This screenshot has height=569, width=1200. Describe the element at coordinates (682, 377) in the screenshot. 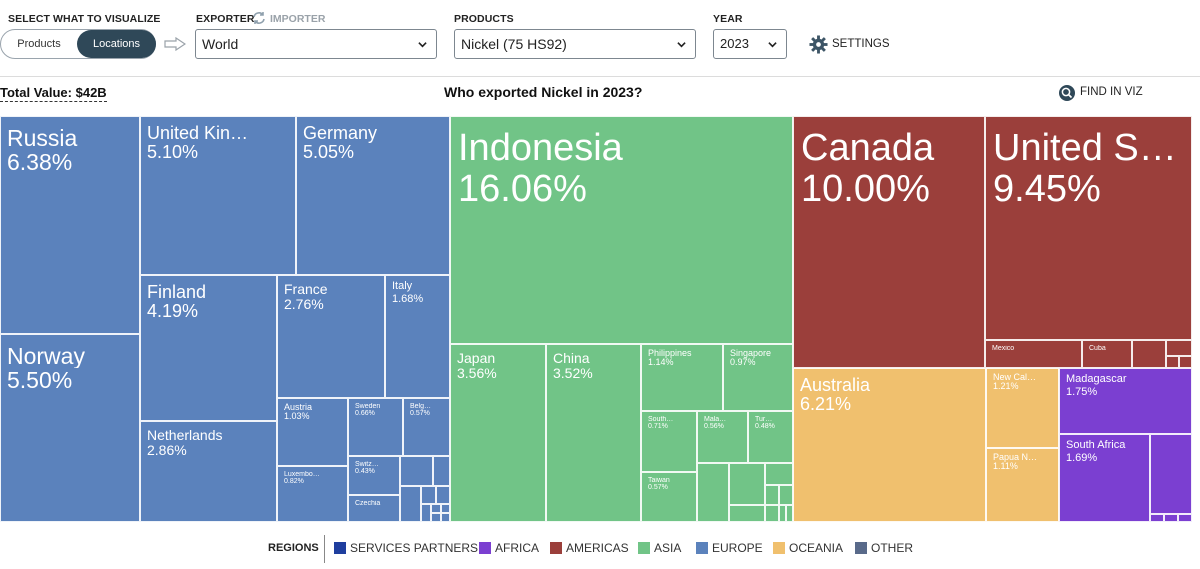

I see `treemap-cell-philippines: Philippines 1.14%` at that location.